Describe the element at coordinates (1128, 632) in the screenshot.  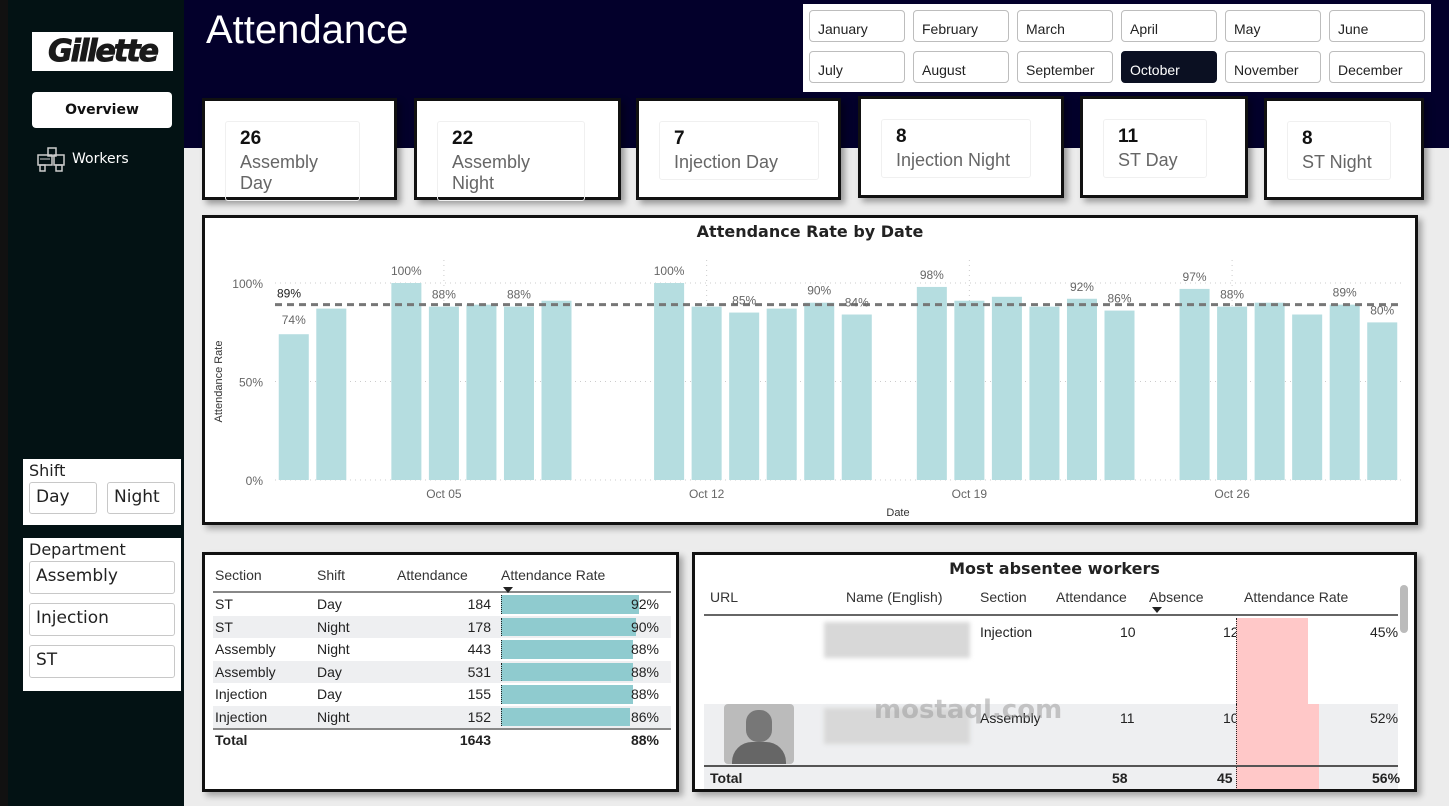
I see `cell-attendance: 10` at that location.